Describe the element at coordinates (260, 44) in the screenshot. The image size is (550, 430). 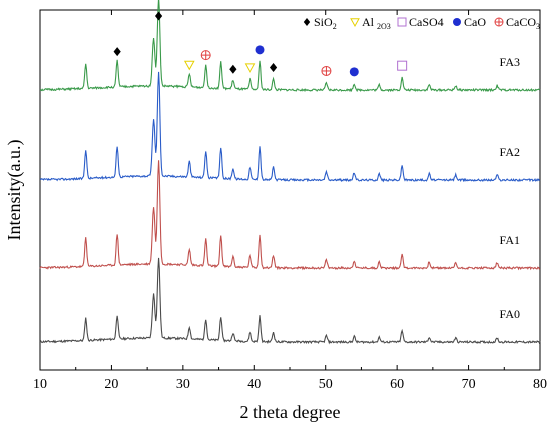
I see `phase-markers-group` at that location.